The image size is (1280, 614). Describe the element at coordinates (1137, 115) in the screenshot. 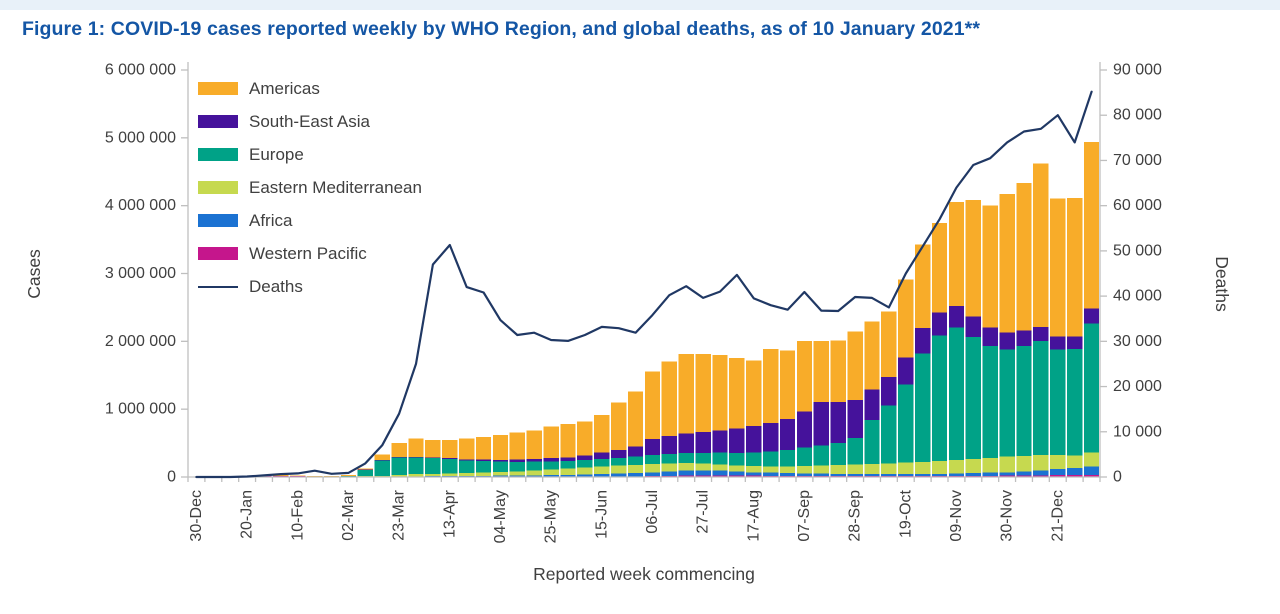

I see `right-axis-tick-label: 80 000` at that location.